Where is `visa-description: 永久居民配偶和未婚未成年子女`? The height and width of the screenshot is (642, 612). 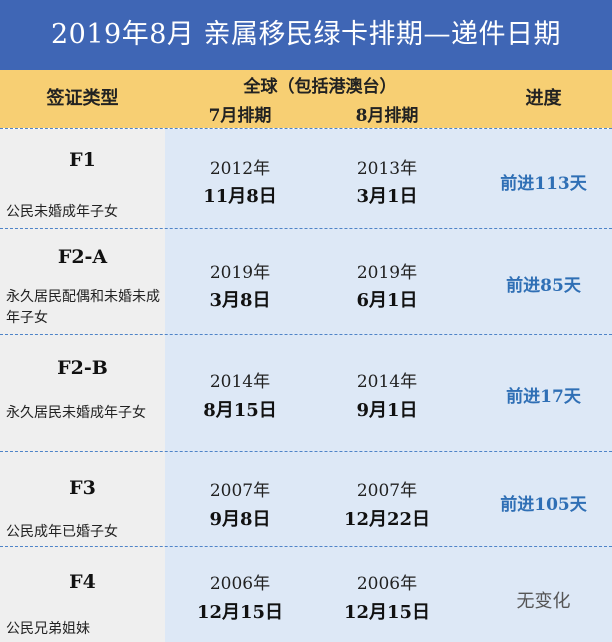 visa-description: 永久居民配偶和未婚未成年子女 is located at coordinates (83, 307).